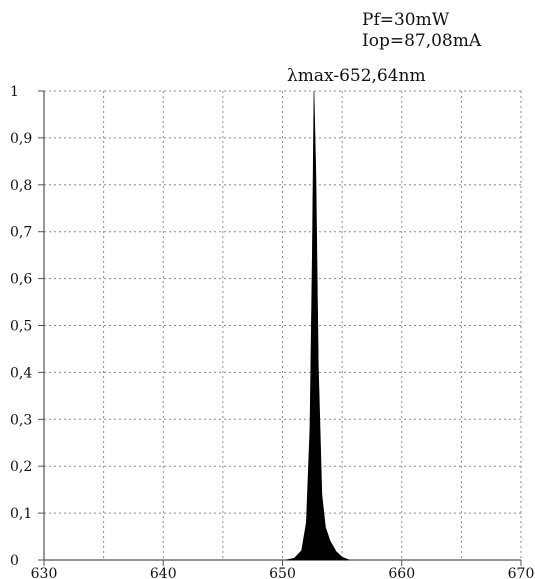  What do you see at coordinates (14, 92) in the screenshot?
I see `y-tick-label-10: 1` at bounding box center [14, 92].